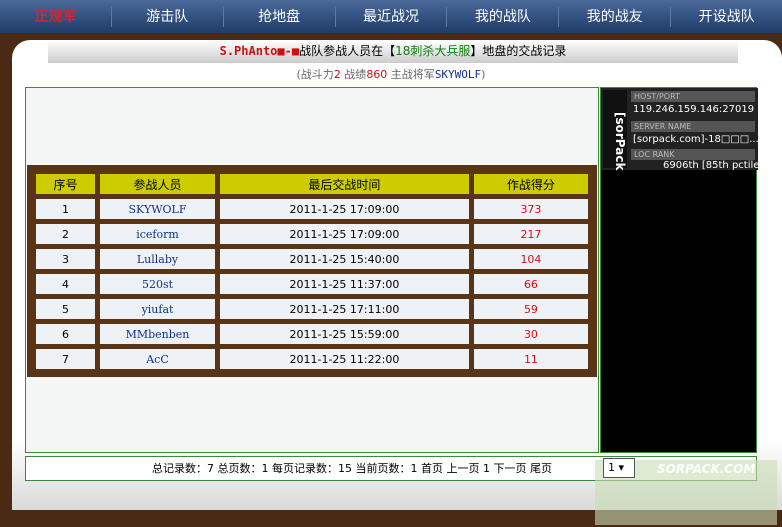 This screenshot has width=782, height=527. Describe the element at coordinates (315, 74) in the screenshot. I see `stat-label: (战斗力` at that location.